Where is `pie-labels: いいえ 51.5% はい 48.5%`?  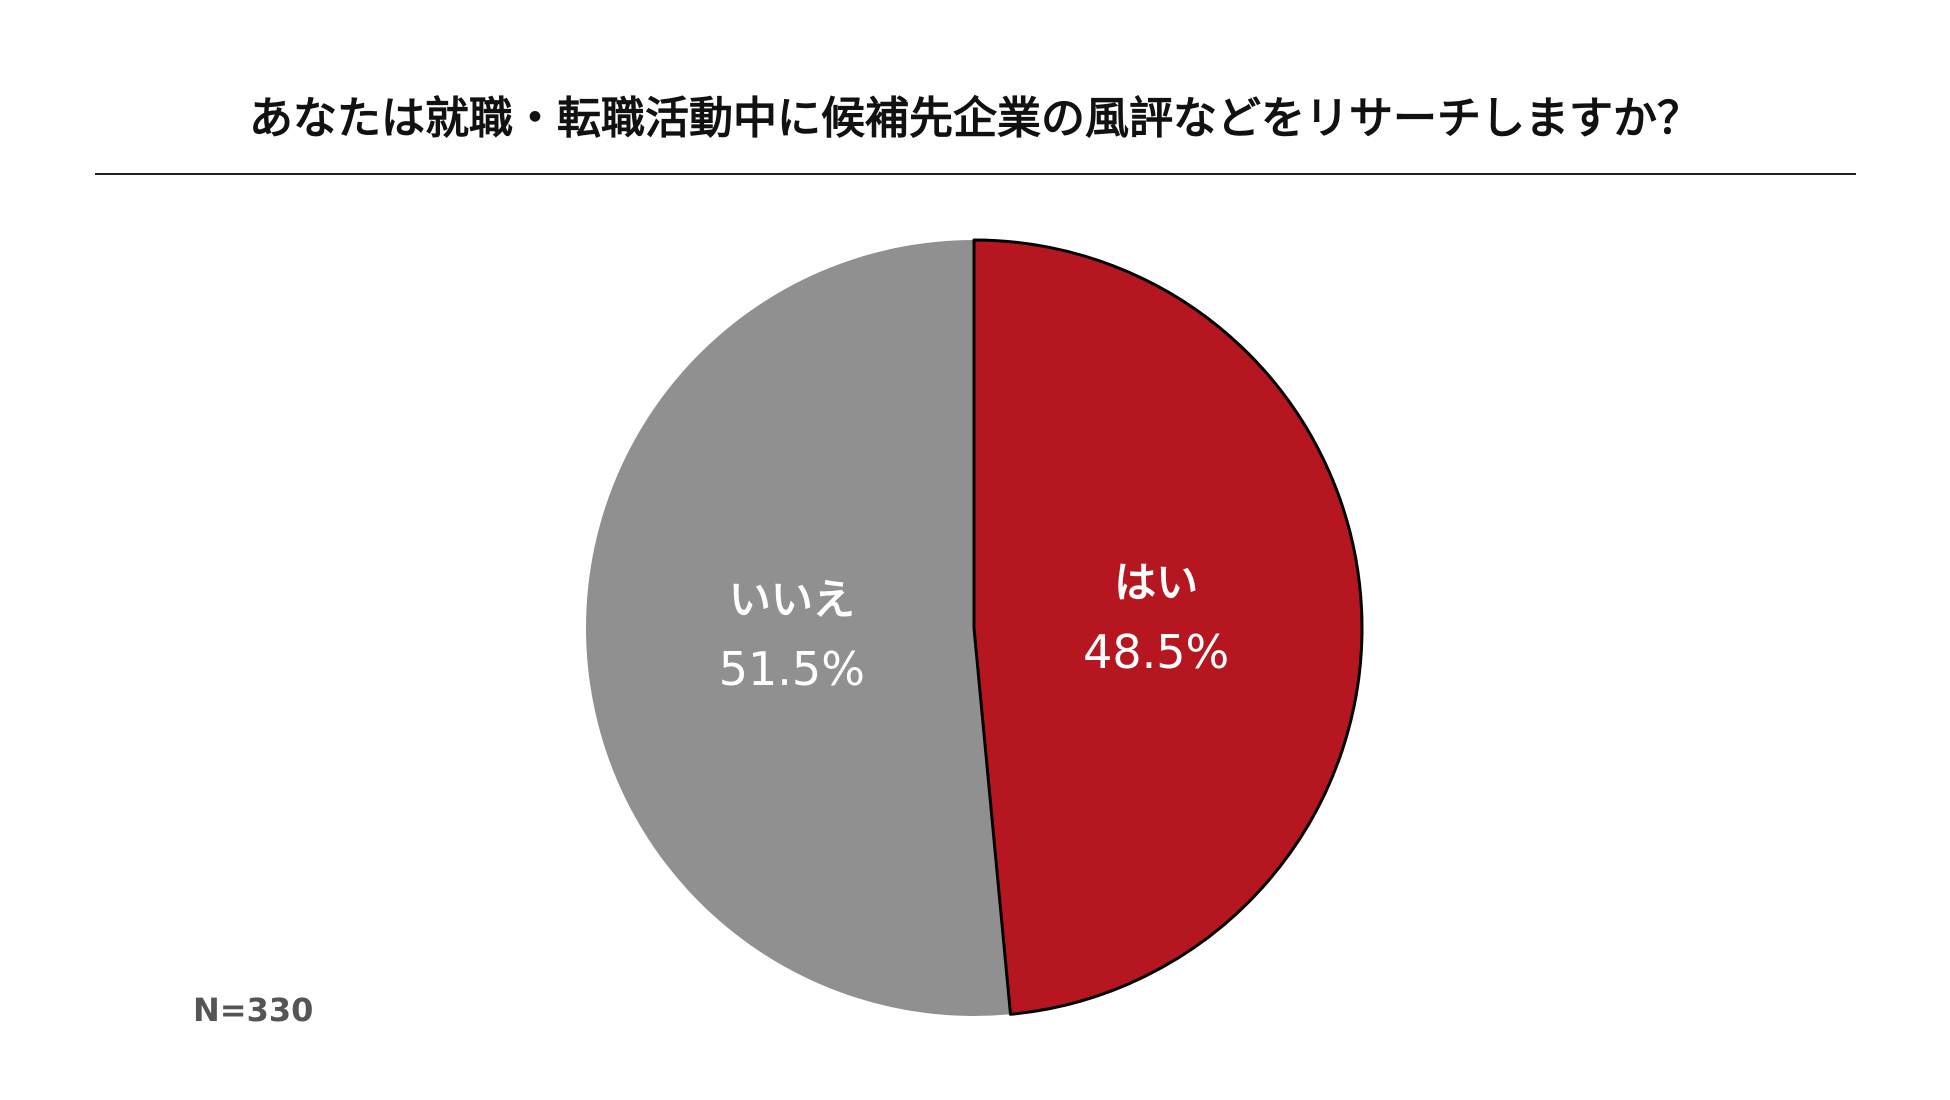 pie-labels: いいえ 51.5% はい 48.5% is located at coordinates (974, 627).